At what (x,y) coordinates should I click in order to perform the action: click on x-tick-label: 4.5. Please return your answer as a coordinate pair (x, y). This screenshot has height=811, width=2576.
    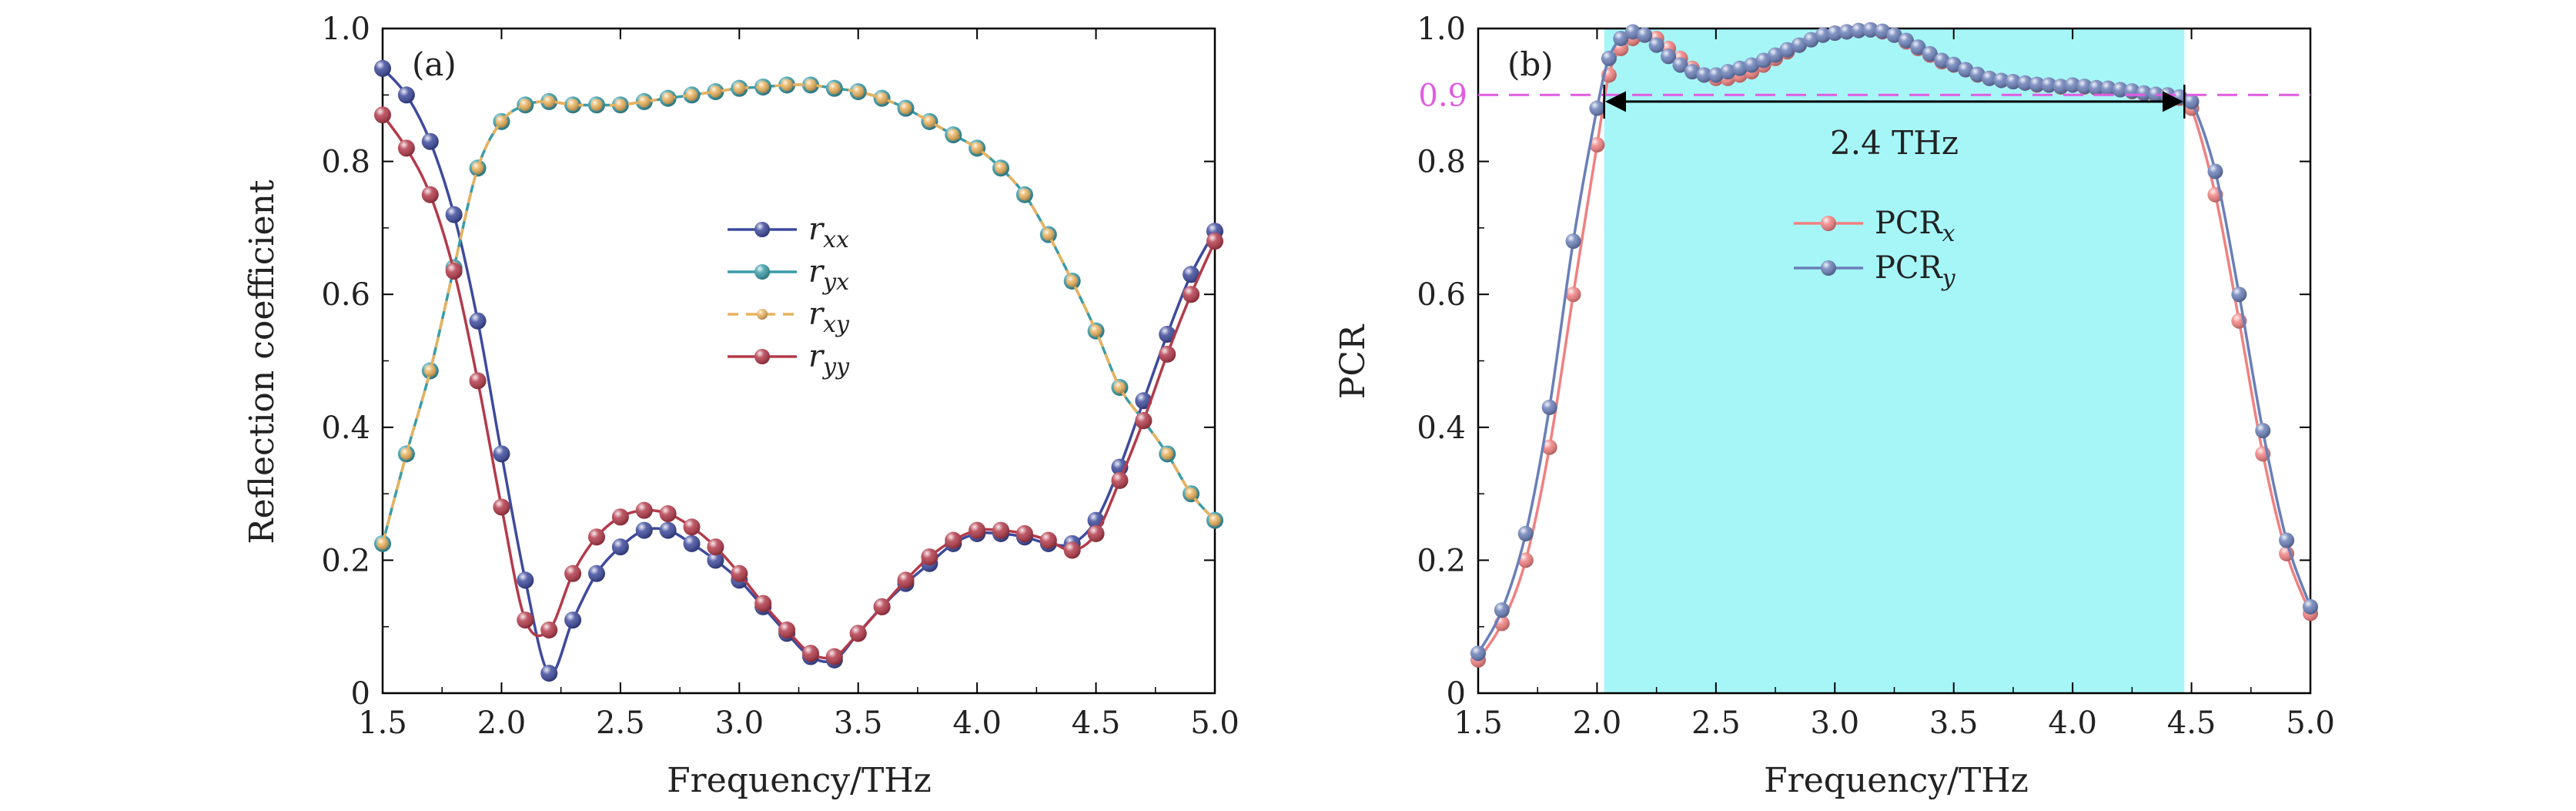
    Looking at the image, I should click on (2192, 723).